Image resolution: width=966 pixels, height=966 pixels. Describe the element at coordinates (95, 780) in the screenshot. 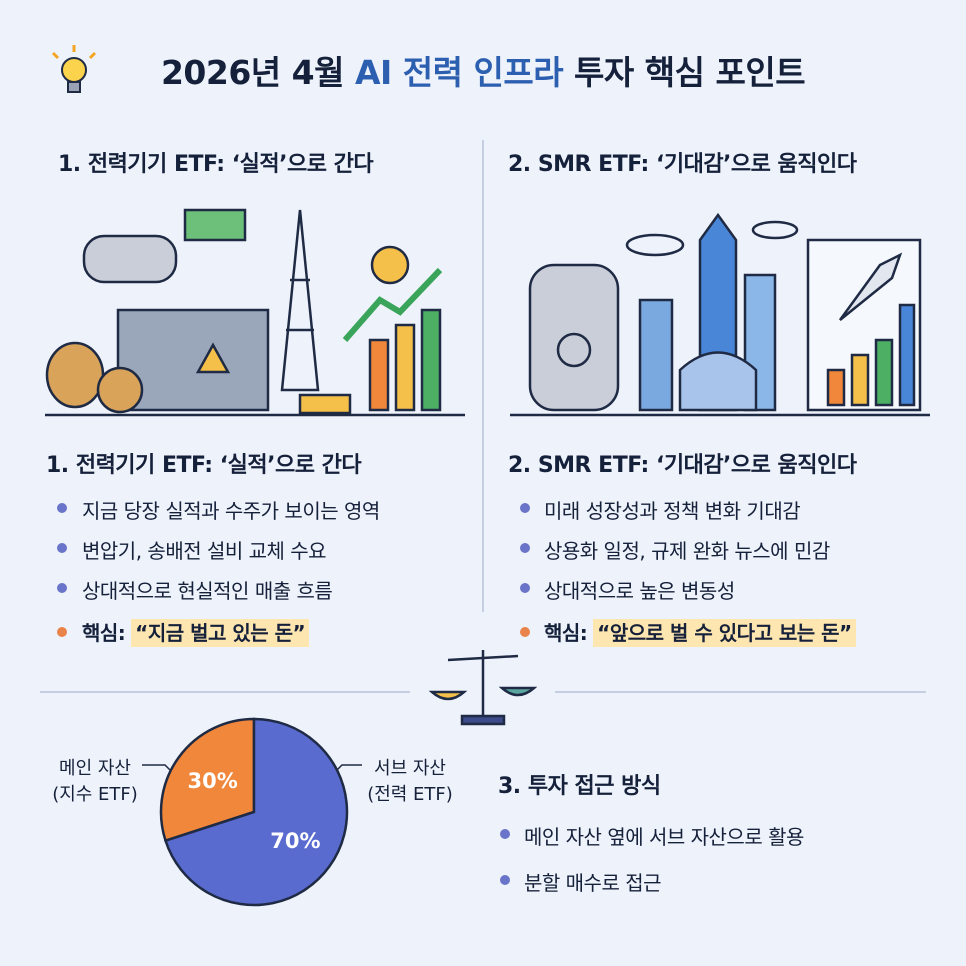

I see `pie-category: 메인 자산 (지수 ETF)` at that location.